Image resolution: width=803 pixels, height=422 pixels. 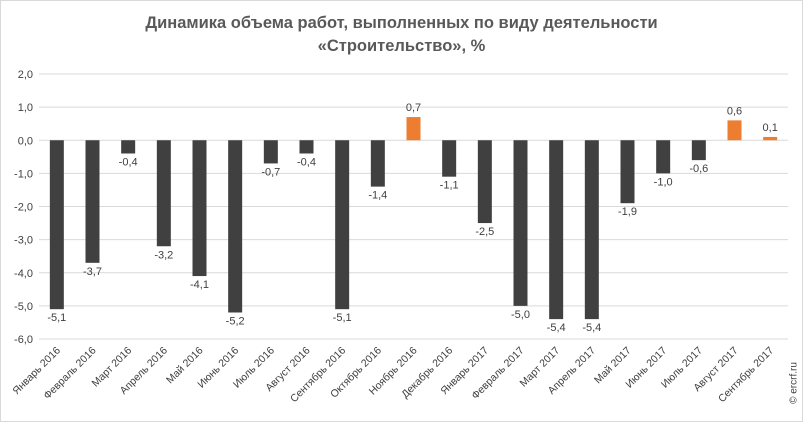 What do you see at coordinates (627, 212) in the screenshot?
I see `data-label: -1,9` at bounding box center [627, 212].